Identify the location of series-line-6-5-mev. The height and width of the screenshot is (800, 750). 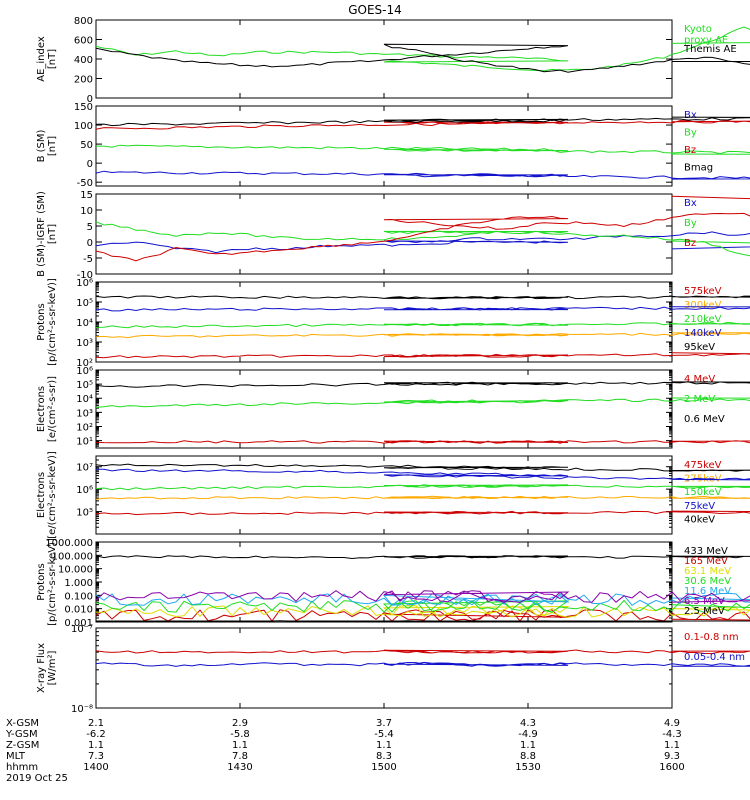
(422, 597).